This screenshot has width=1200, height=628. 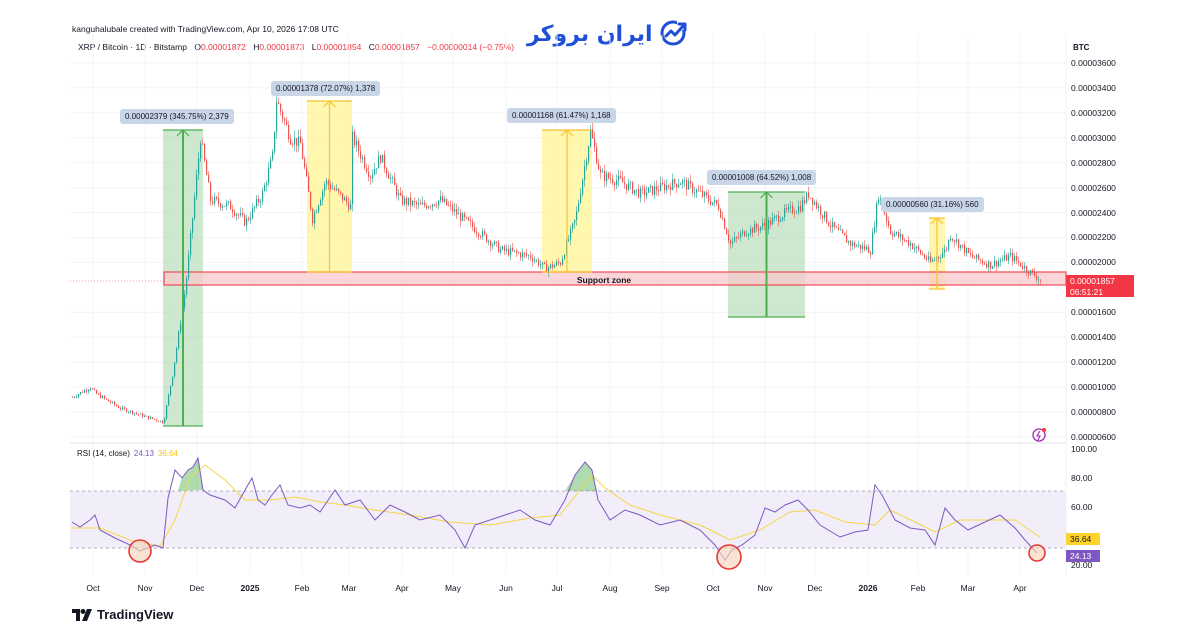 I want to click on time-tick: Aug, so click(x=610, y=588).